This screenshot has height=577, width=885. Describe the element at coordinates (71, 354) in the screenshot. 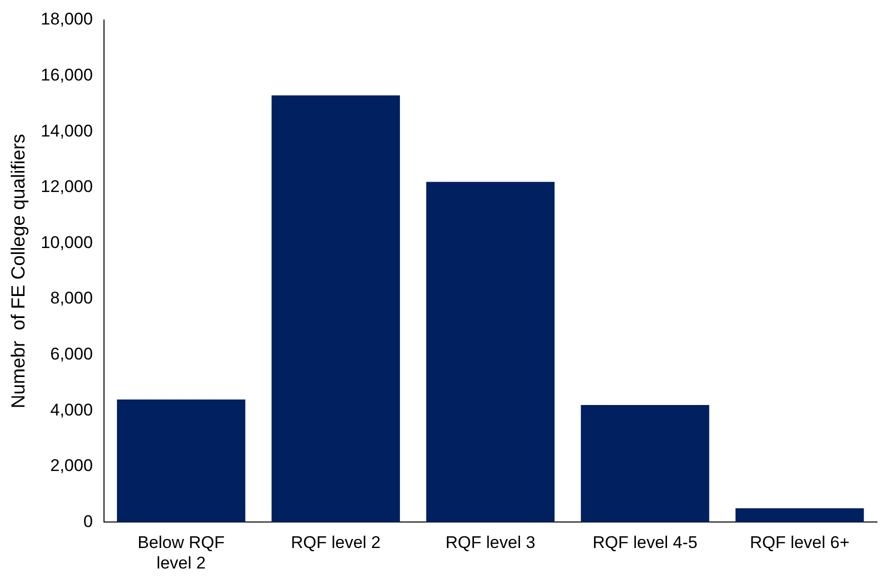

I see `y-tick-label: 6,000` at that location.